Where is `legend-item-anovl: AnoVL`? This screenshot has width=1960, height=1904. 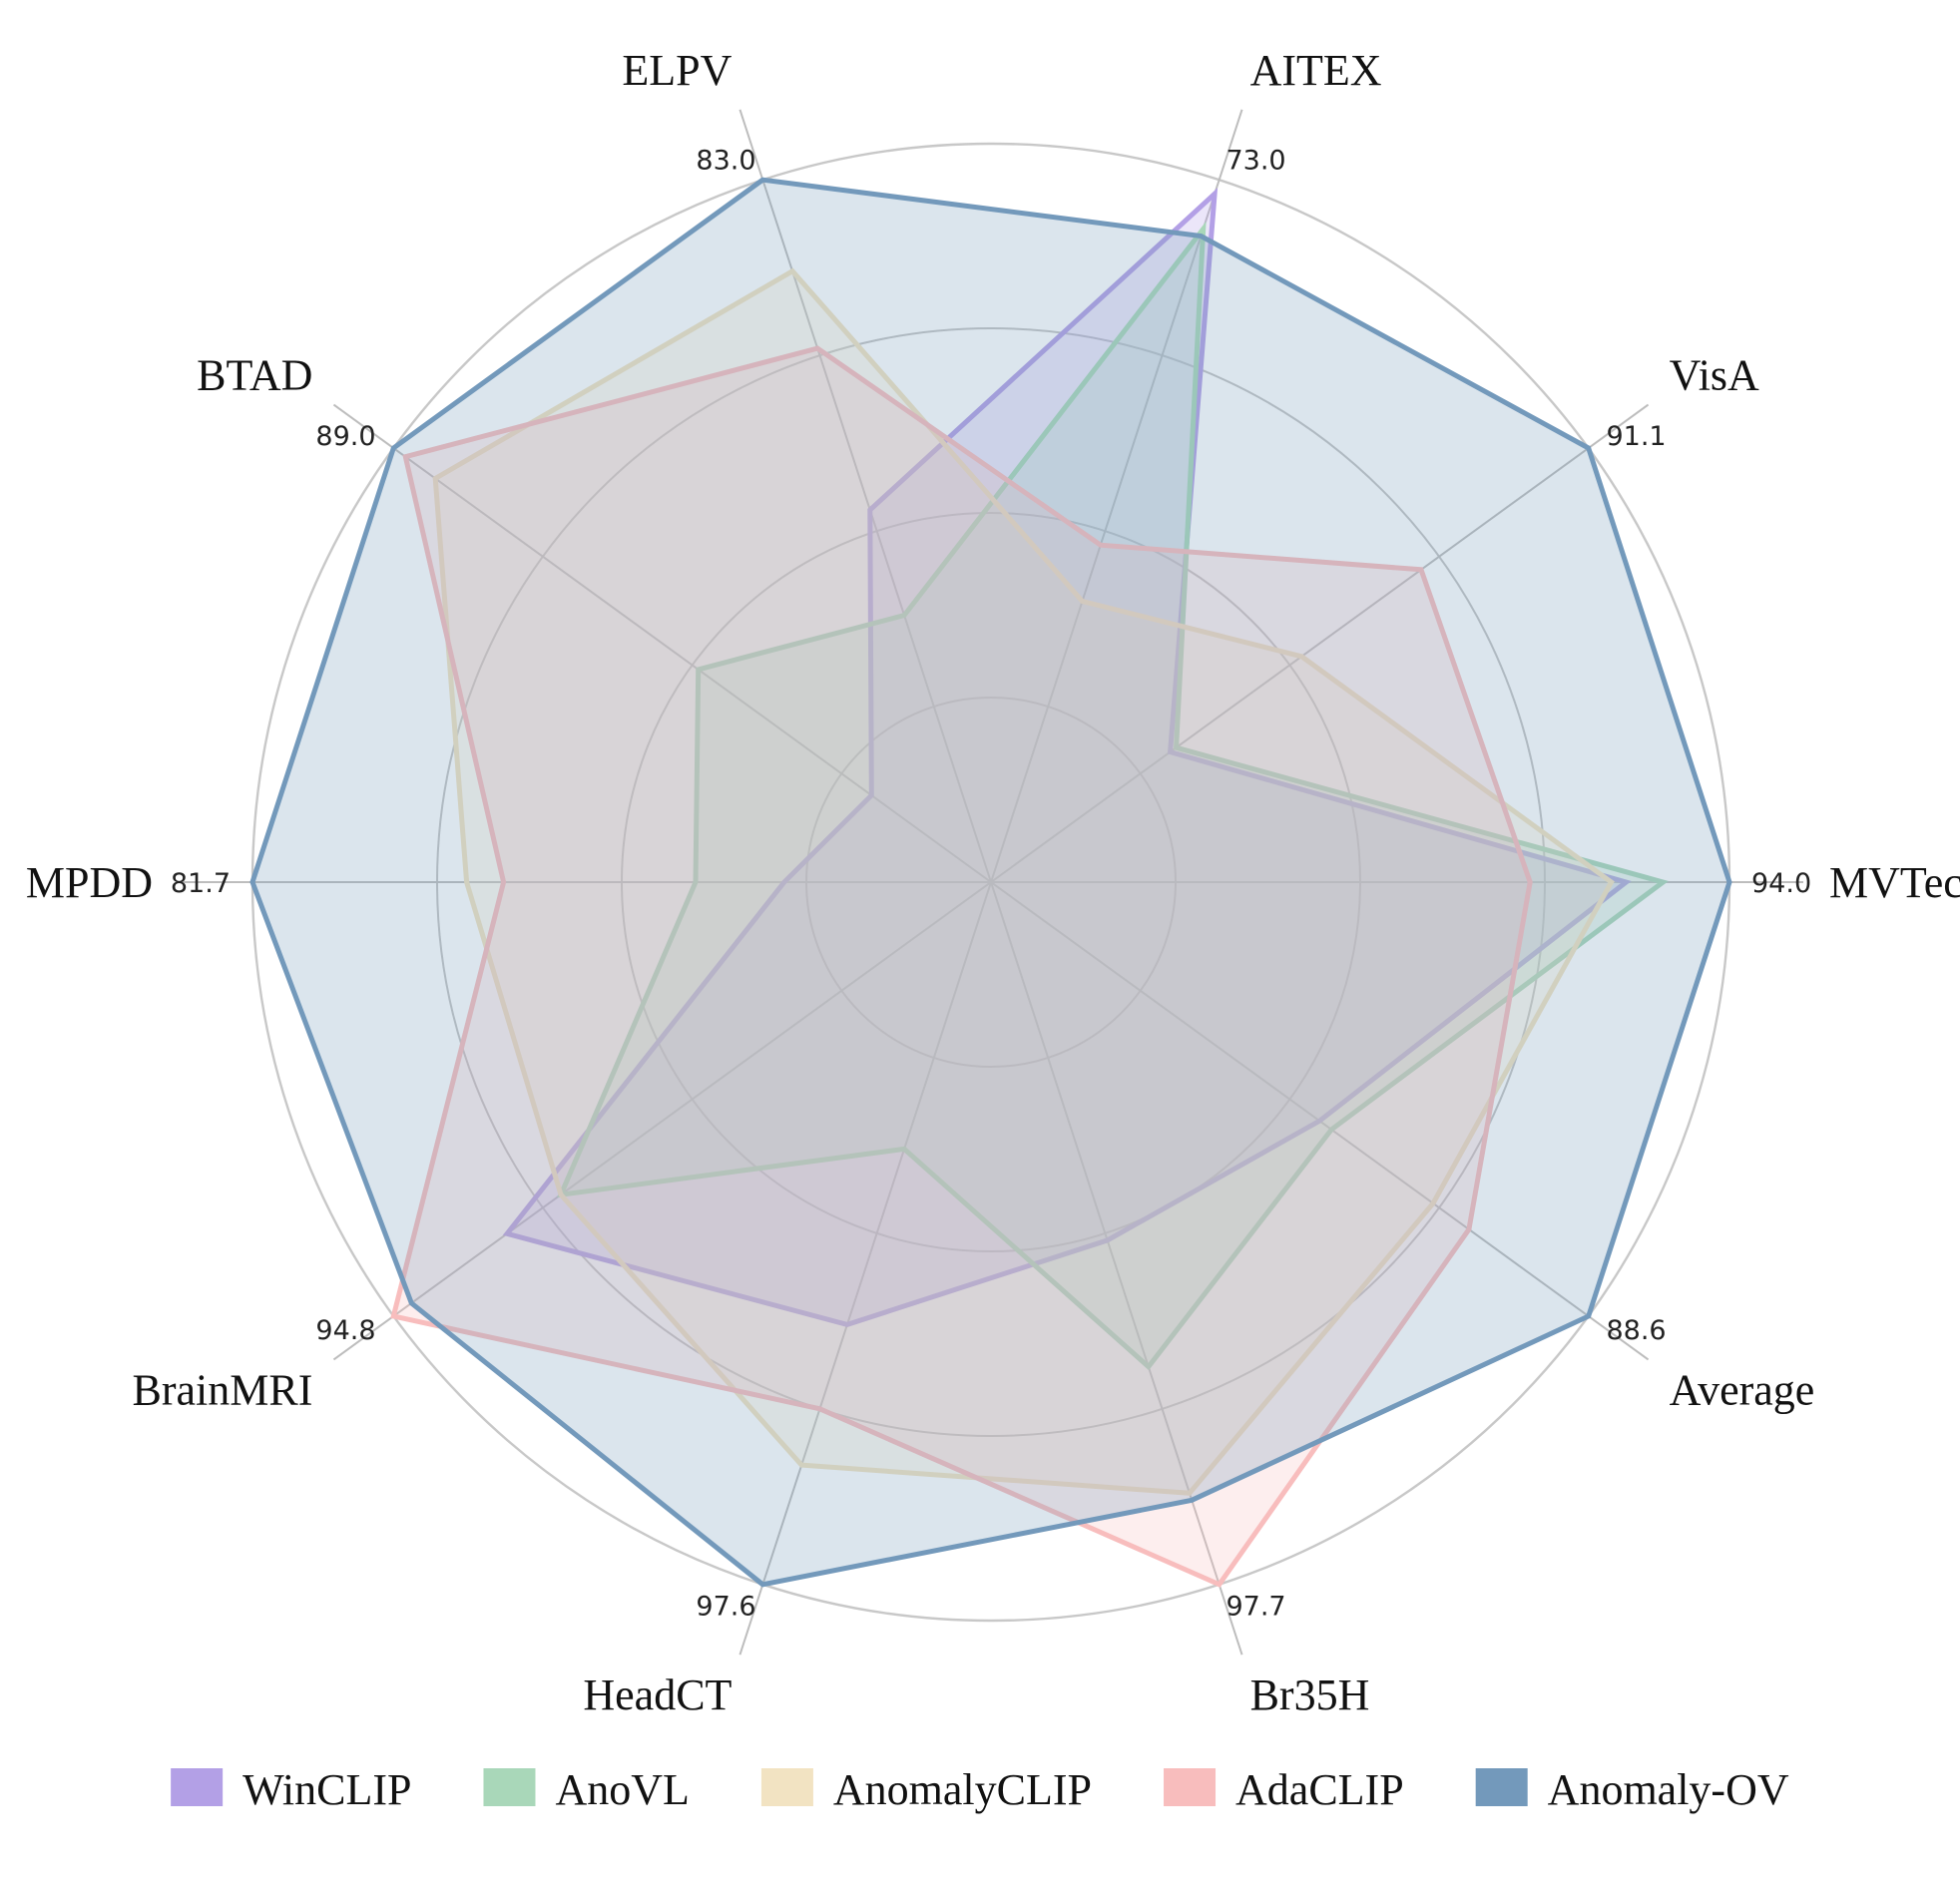
legend-item-anovl: AnoVL is located at coordinates (586, 1789).